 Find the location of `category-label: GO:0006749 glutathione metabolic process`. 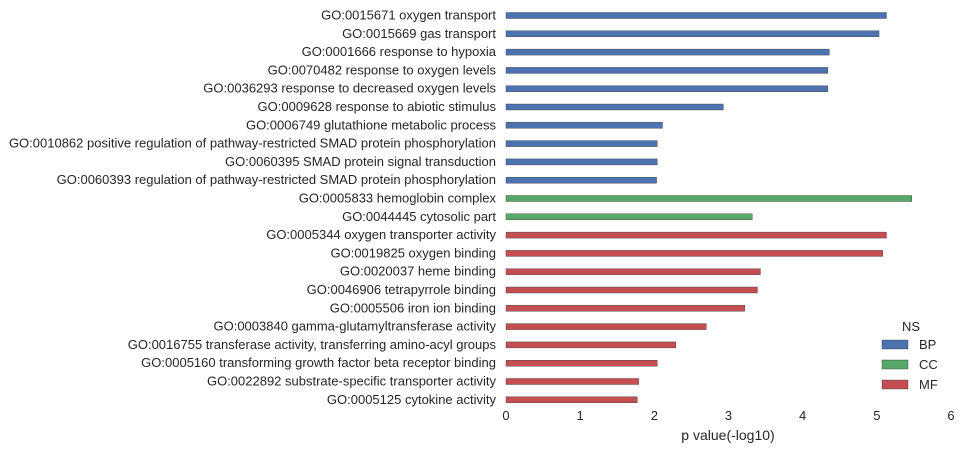

category-label: GO:0006749 glutathione metabolic process is located at coordinates (371, 124).